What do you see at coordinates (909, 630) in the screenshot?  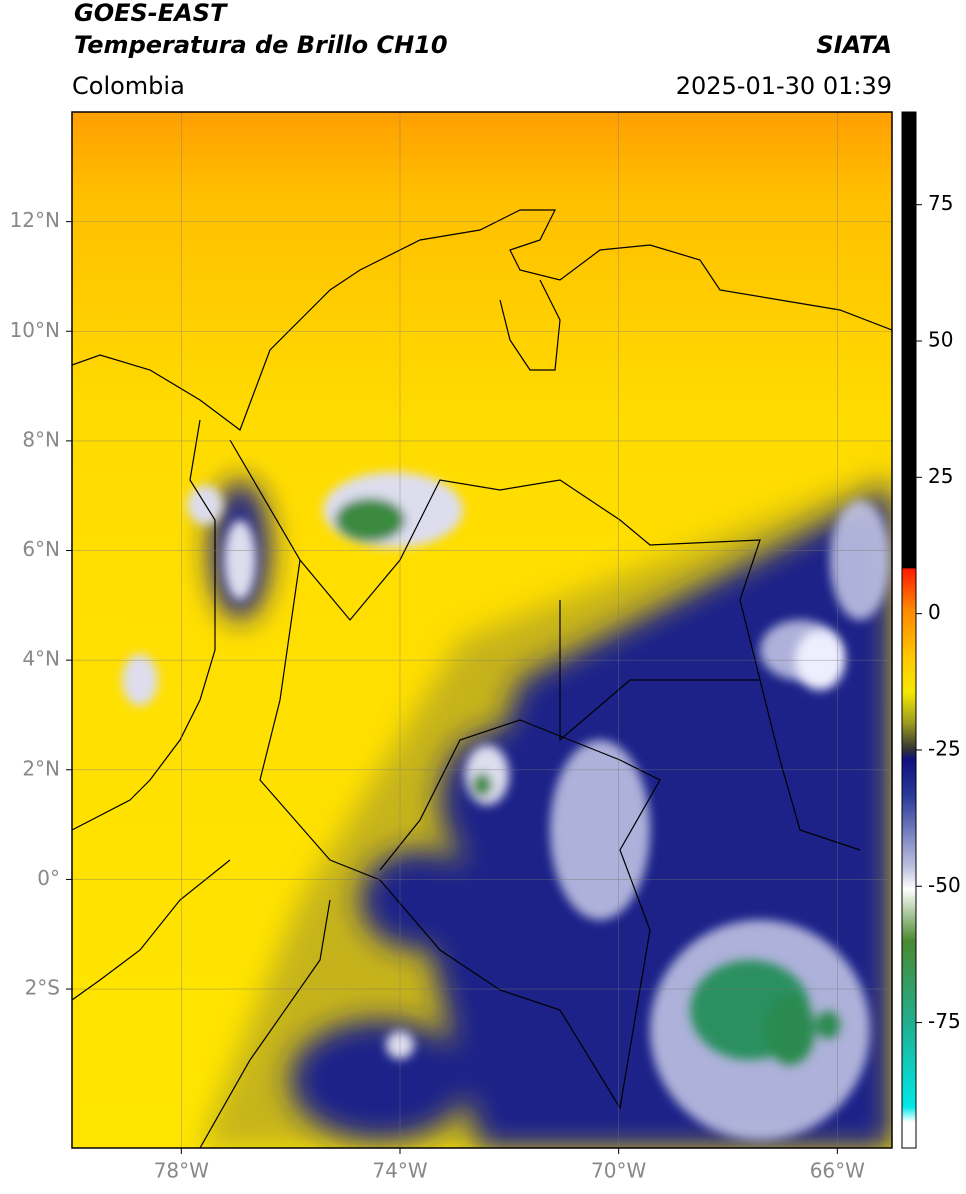 I see `colorbar` at bounding box center [909, 630].